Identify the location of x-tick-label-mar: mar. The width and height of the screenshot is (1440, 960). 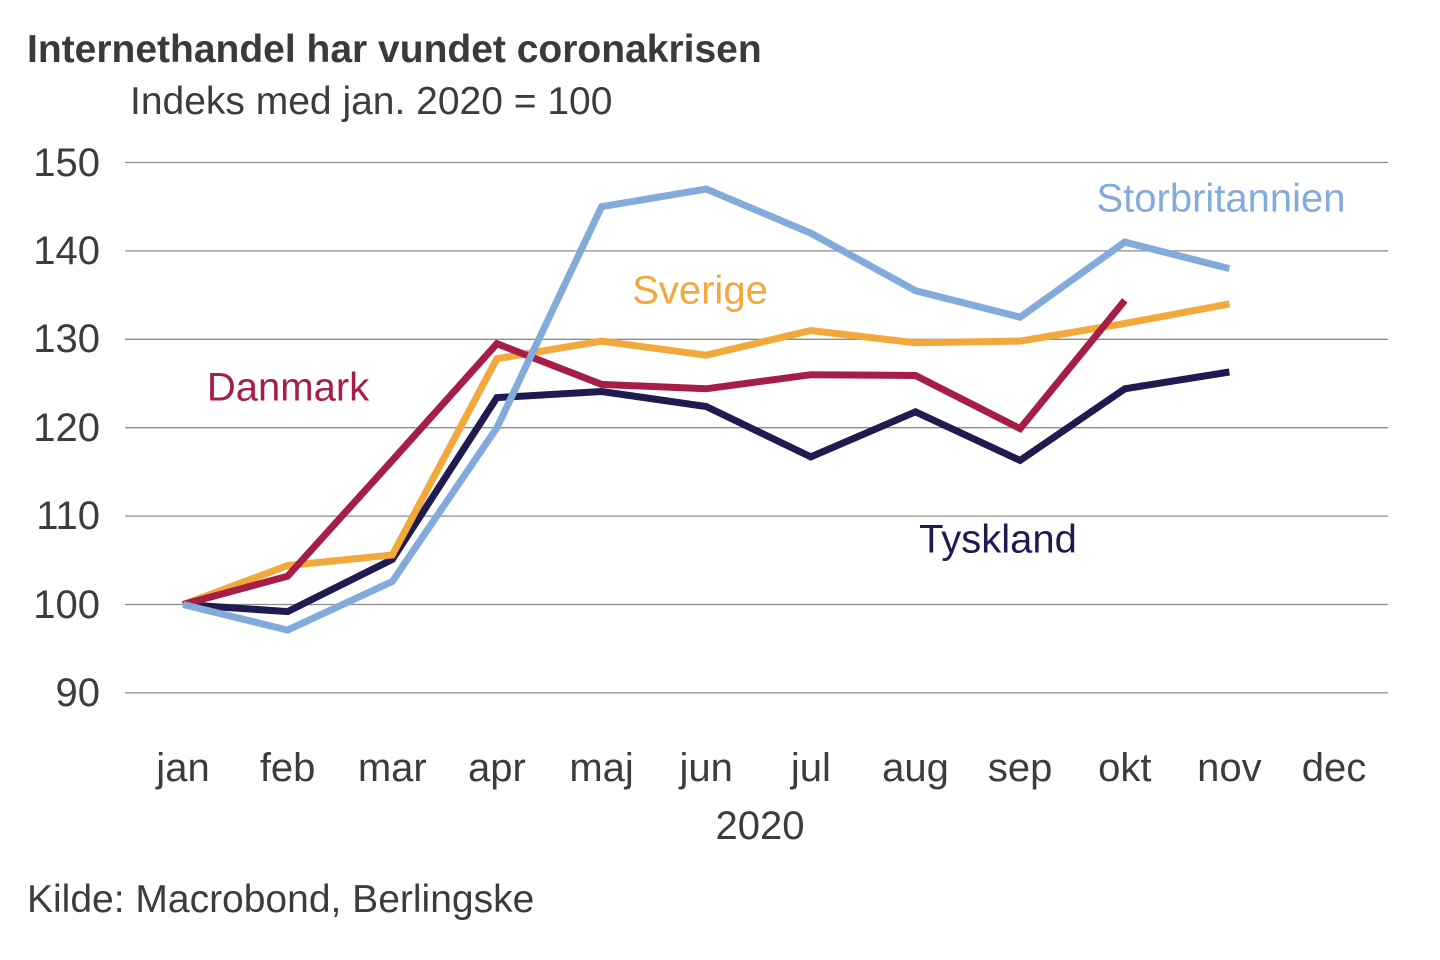
(392, 768).